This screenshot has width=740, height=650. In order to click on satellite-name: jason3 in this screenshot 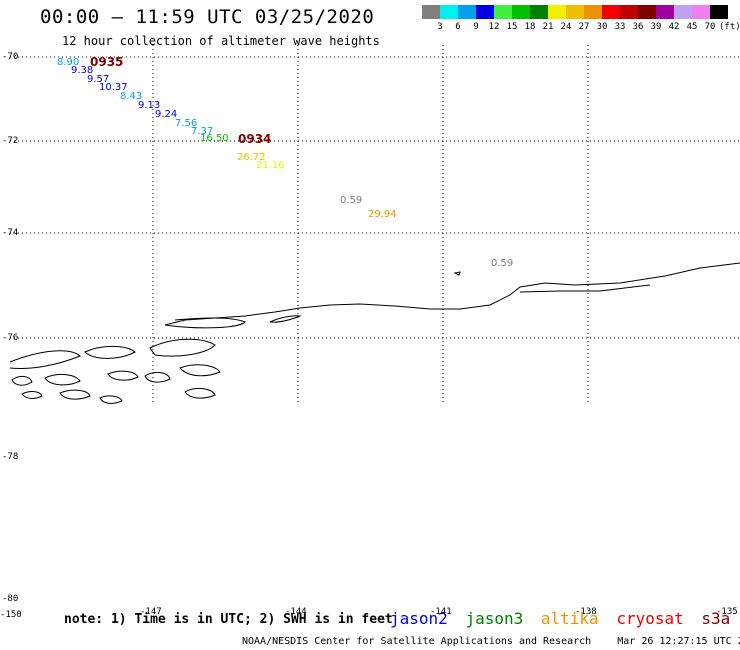, I will do `click(494, 618)`.